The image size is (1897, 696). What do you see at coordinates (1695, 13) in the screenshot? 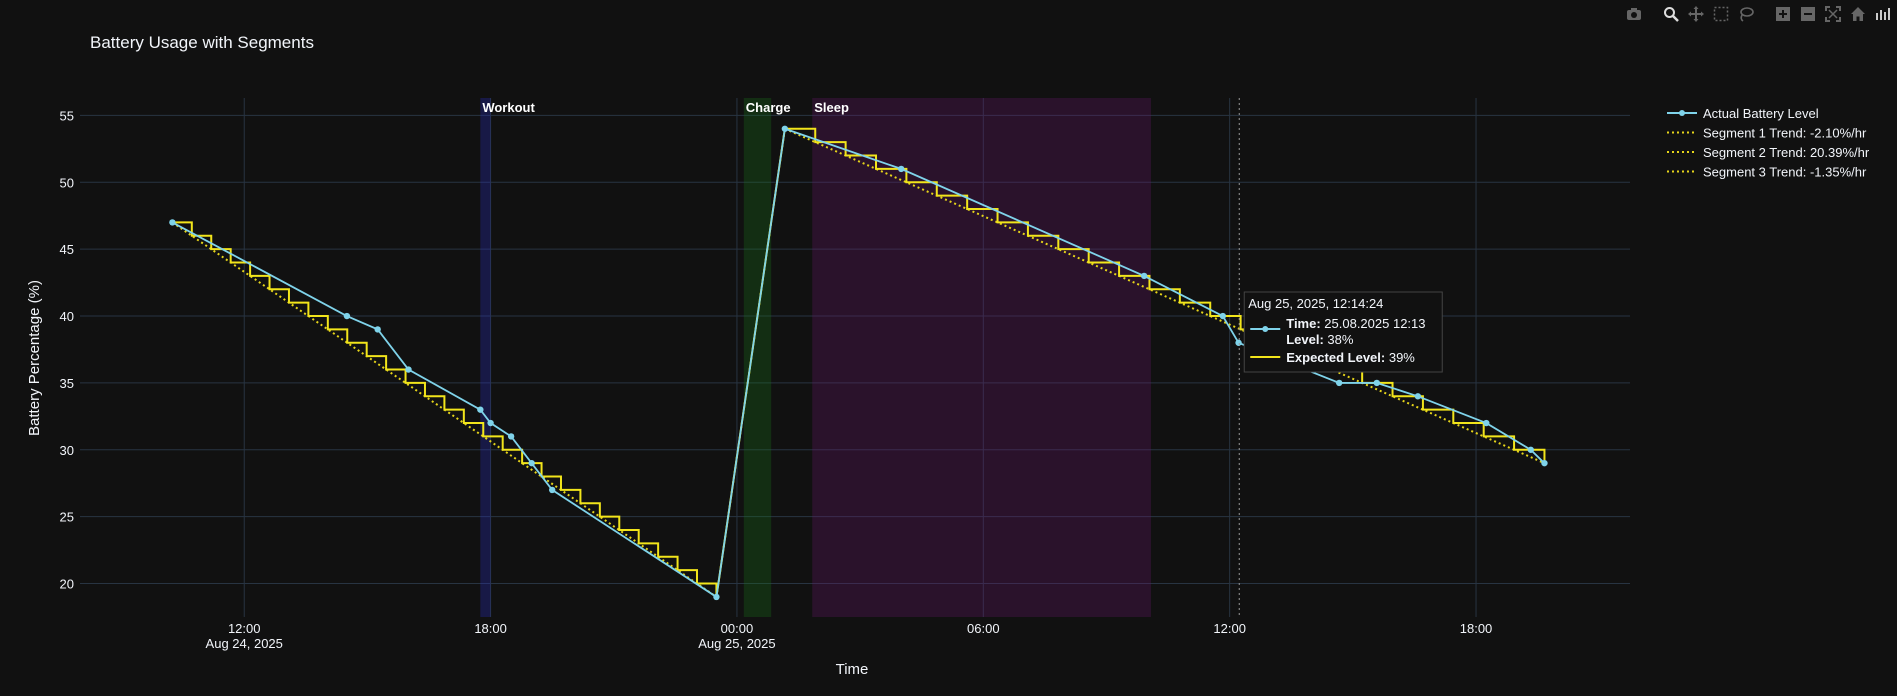
I see `pan-icon` at bounding box center [1695, 13].